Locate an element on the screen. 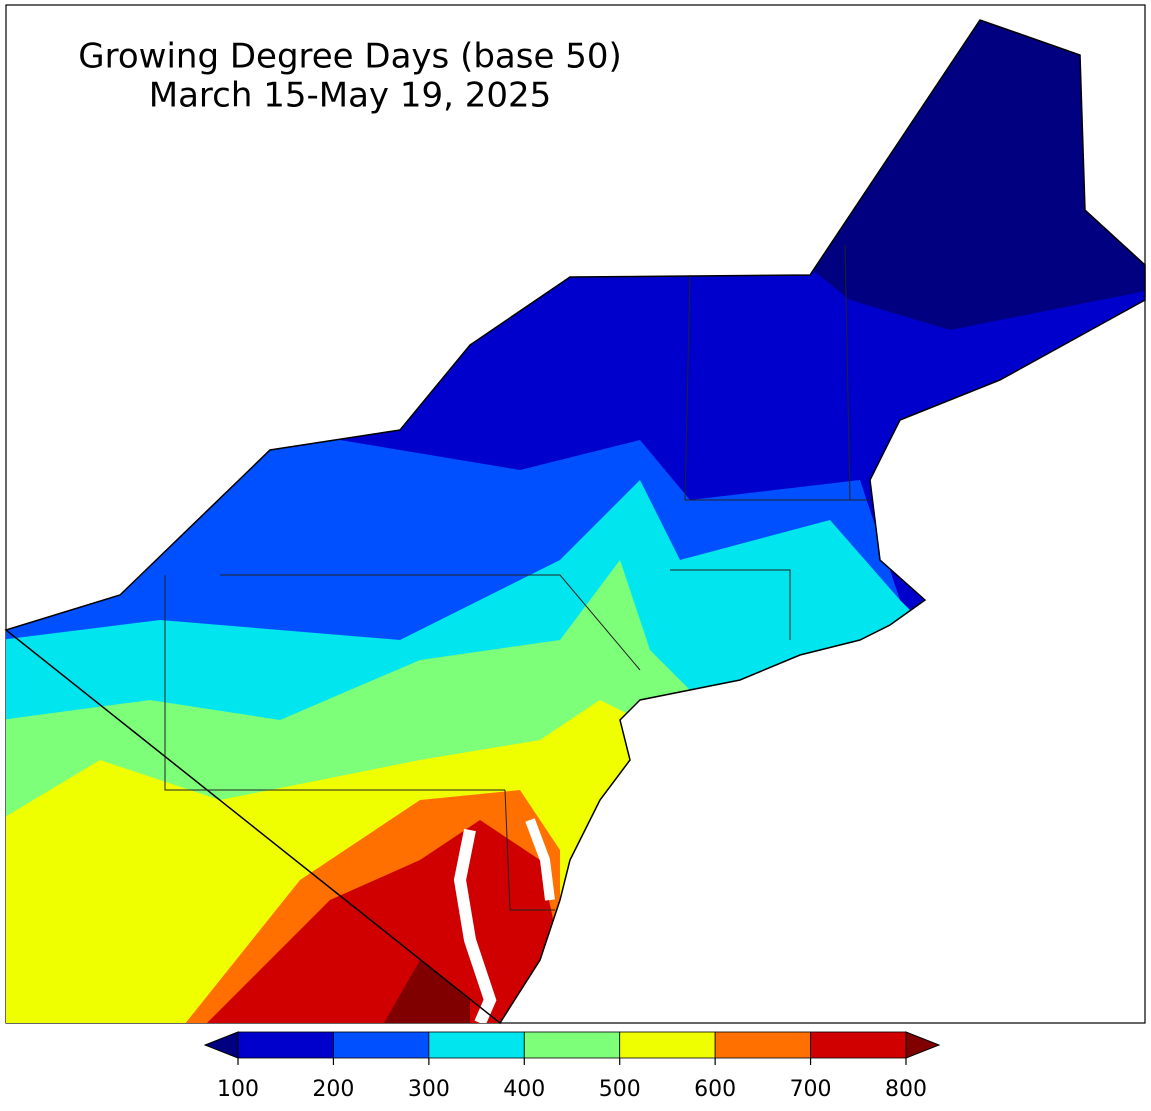 Image resolution: width=1151 pixels, height=1111 pixels. colorbar-under is located at coordinates (221, 1045).